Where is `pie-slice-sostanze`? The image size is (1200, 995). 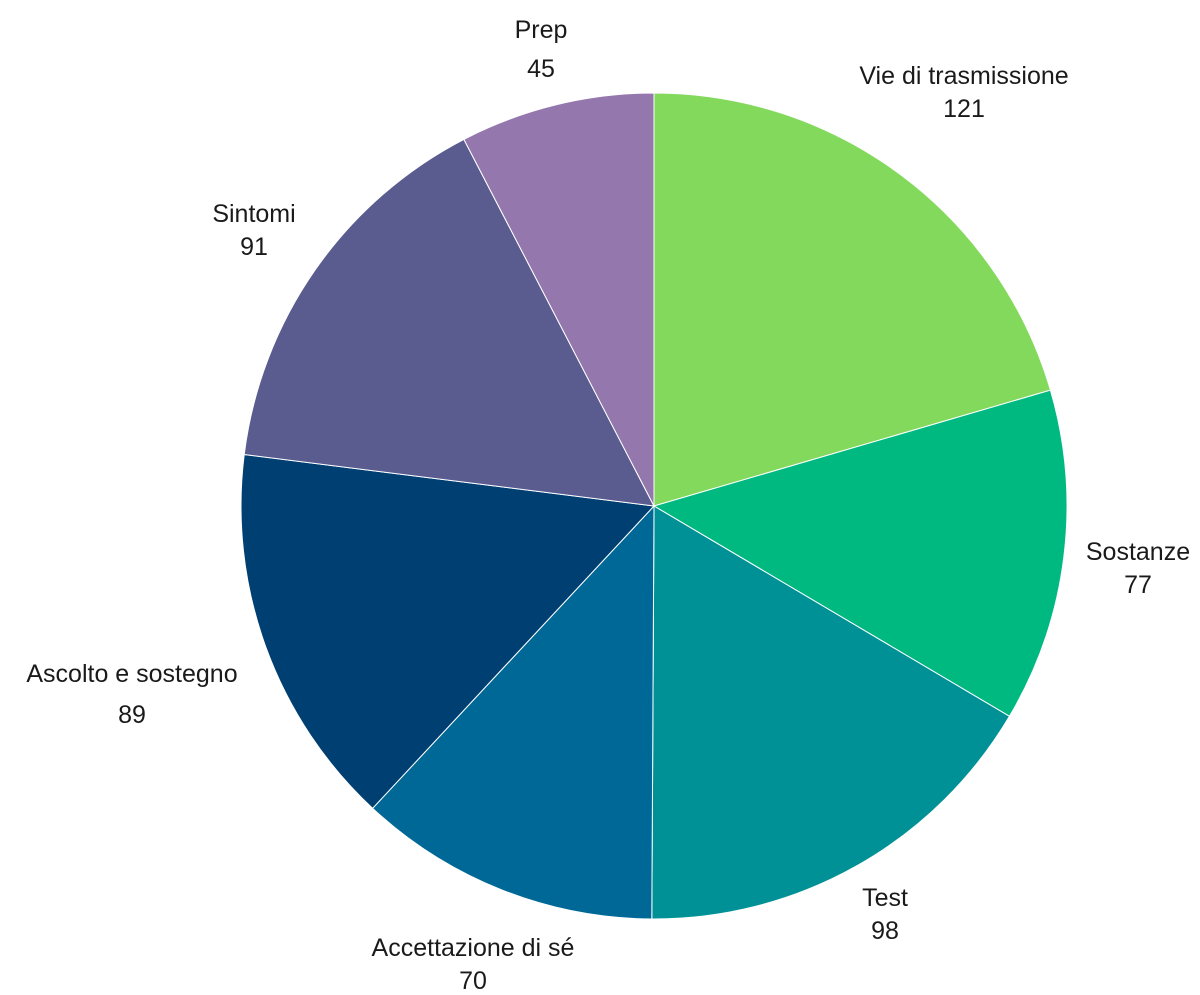
pie-slice-sostanze is located at coordinates (860, 553).